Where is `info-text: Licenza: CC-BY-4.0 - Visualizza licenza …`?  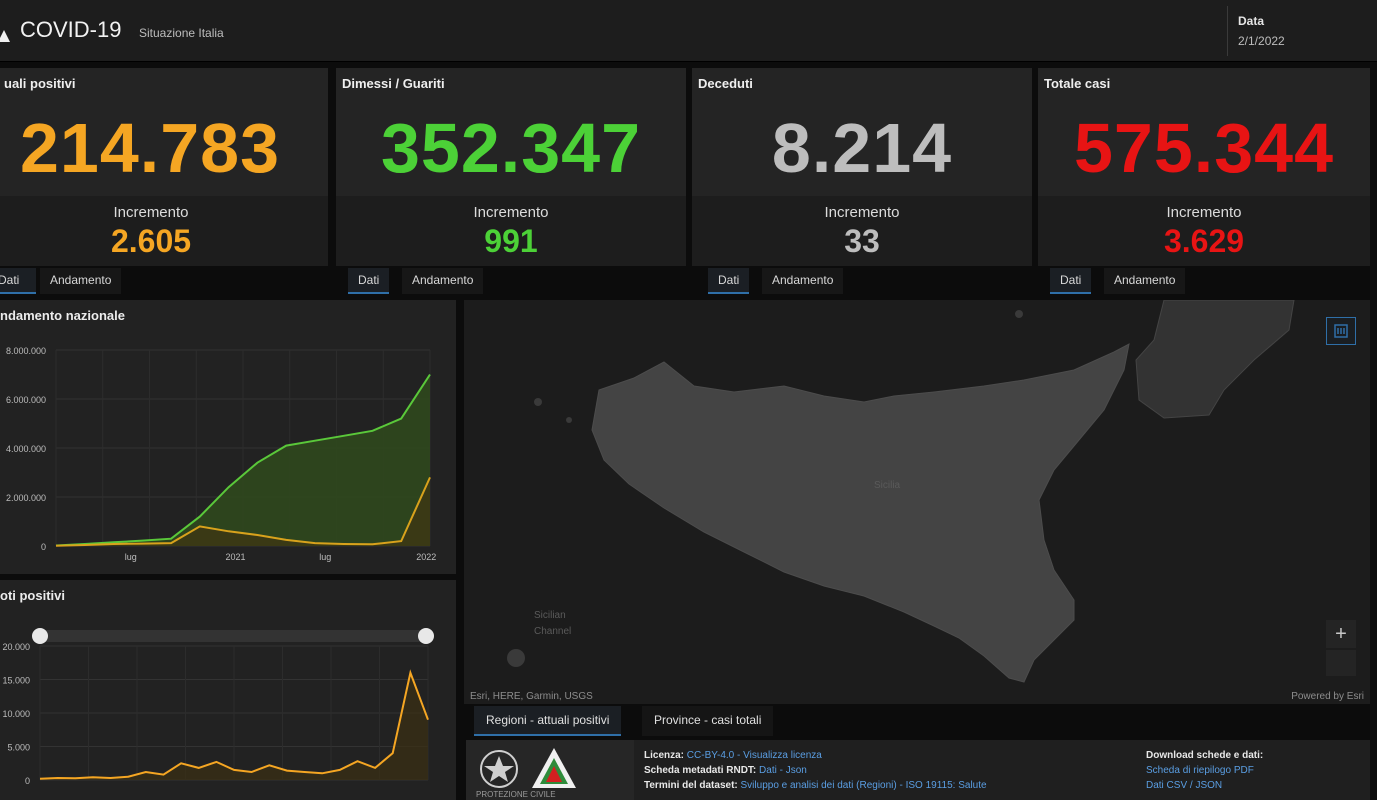 info-text: Licenza: CC-BY-4.0 - Visualizza licenza … is located at coordinates (815, 770).